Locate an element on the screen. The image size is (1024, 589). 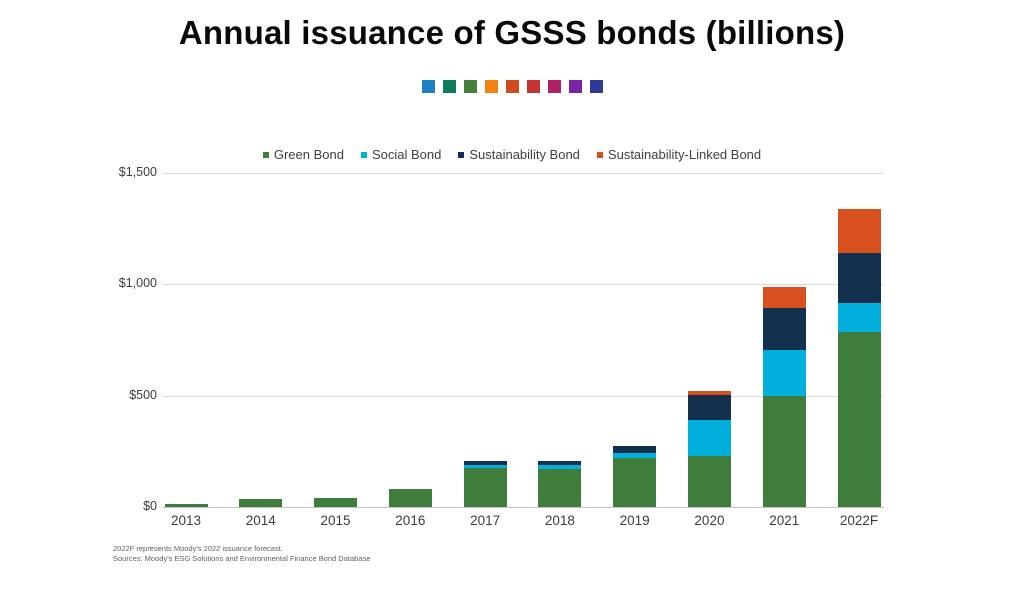
x-axis-label-2021: 2021 is located at coordinates (784, 520).